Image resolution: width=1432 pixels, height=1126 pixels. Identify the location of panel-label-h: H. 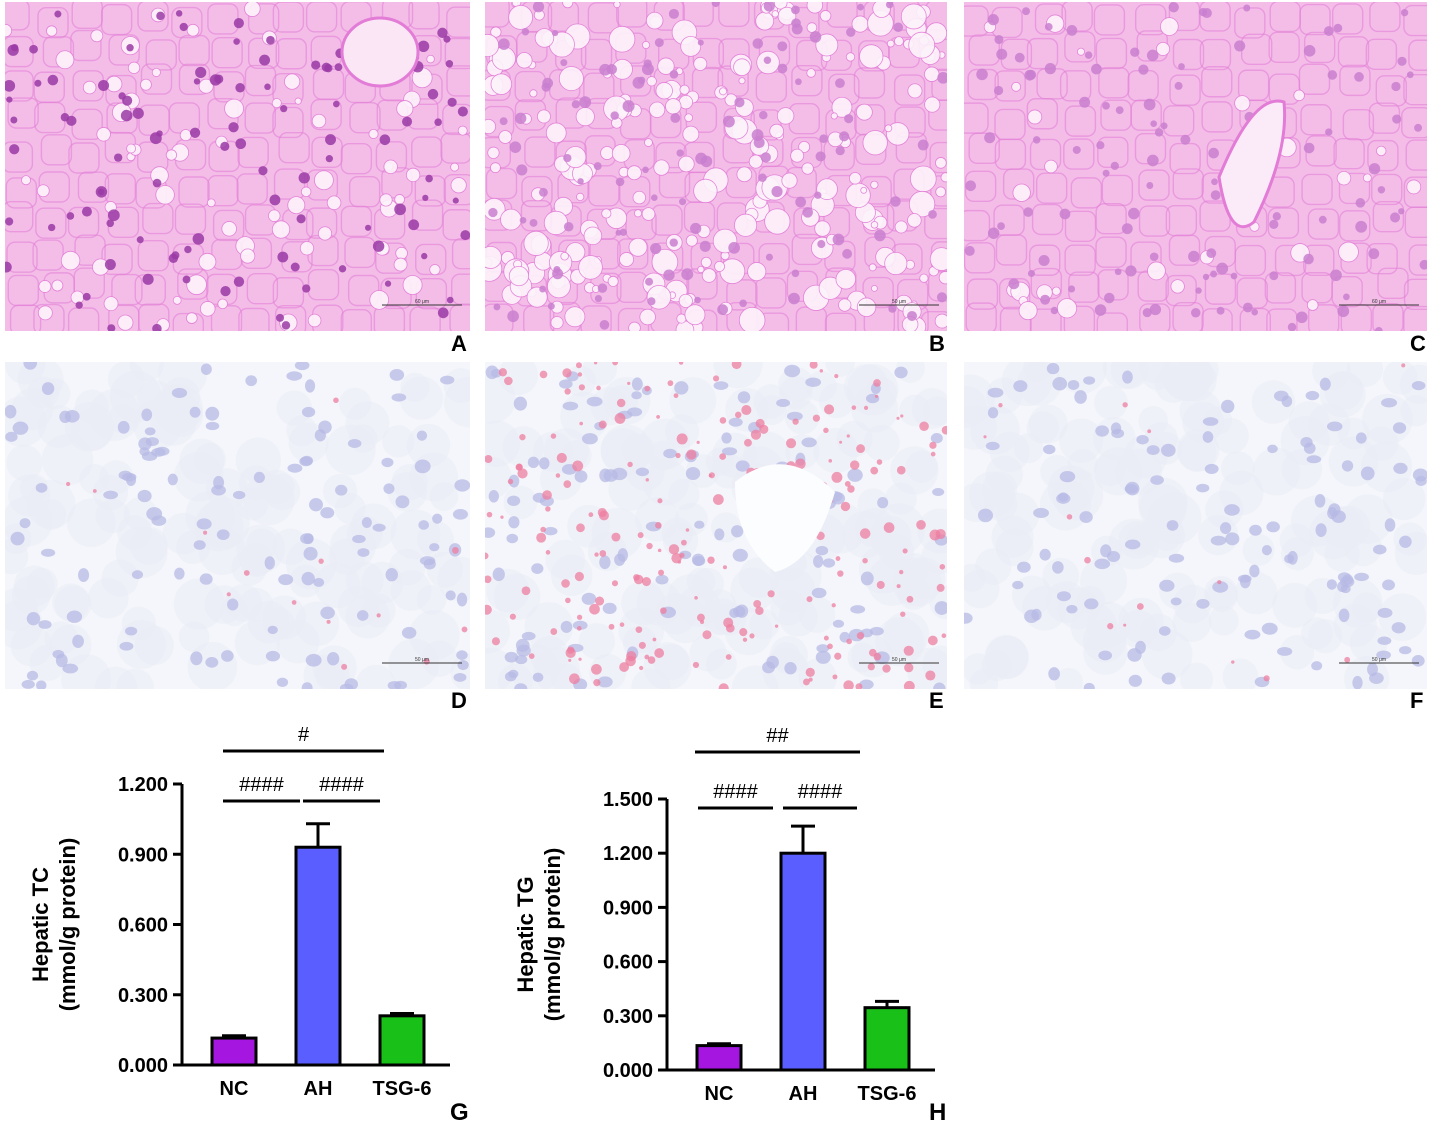
(937, 1110).